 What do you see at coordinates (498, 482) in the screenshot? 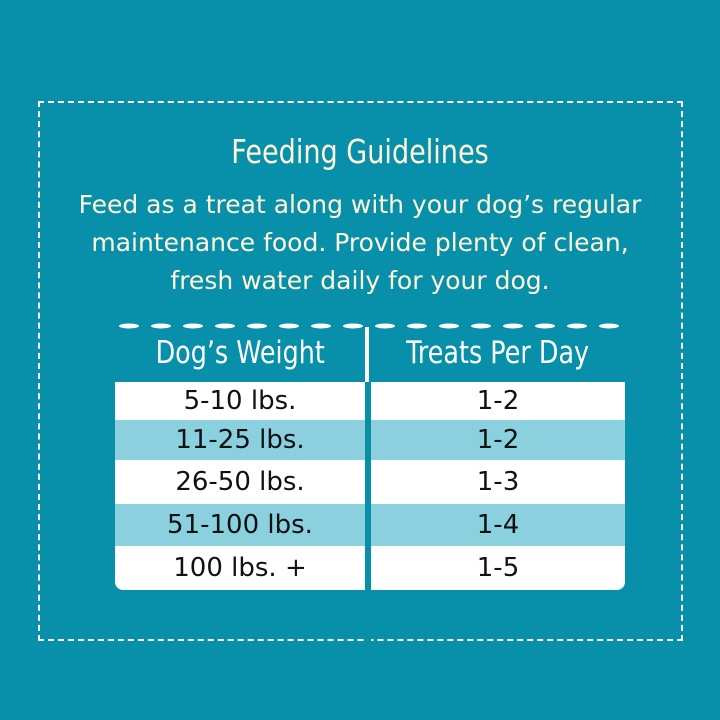
I see `treats-cell: 1-3` at bounding box center [498, 482].